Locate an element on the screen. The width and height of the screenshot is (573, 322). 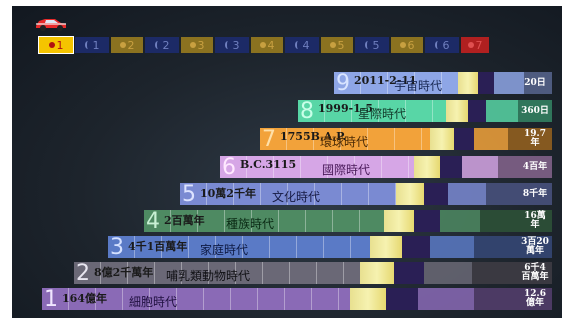
era-bar: 2 8億2千萬年 哺乳類動物時代 is located at coordinates (217, 273).